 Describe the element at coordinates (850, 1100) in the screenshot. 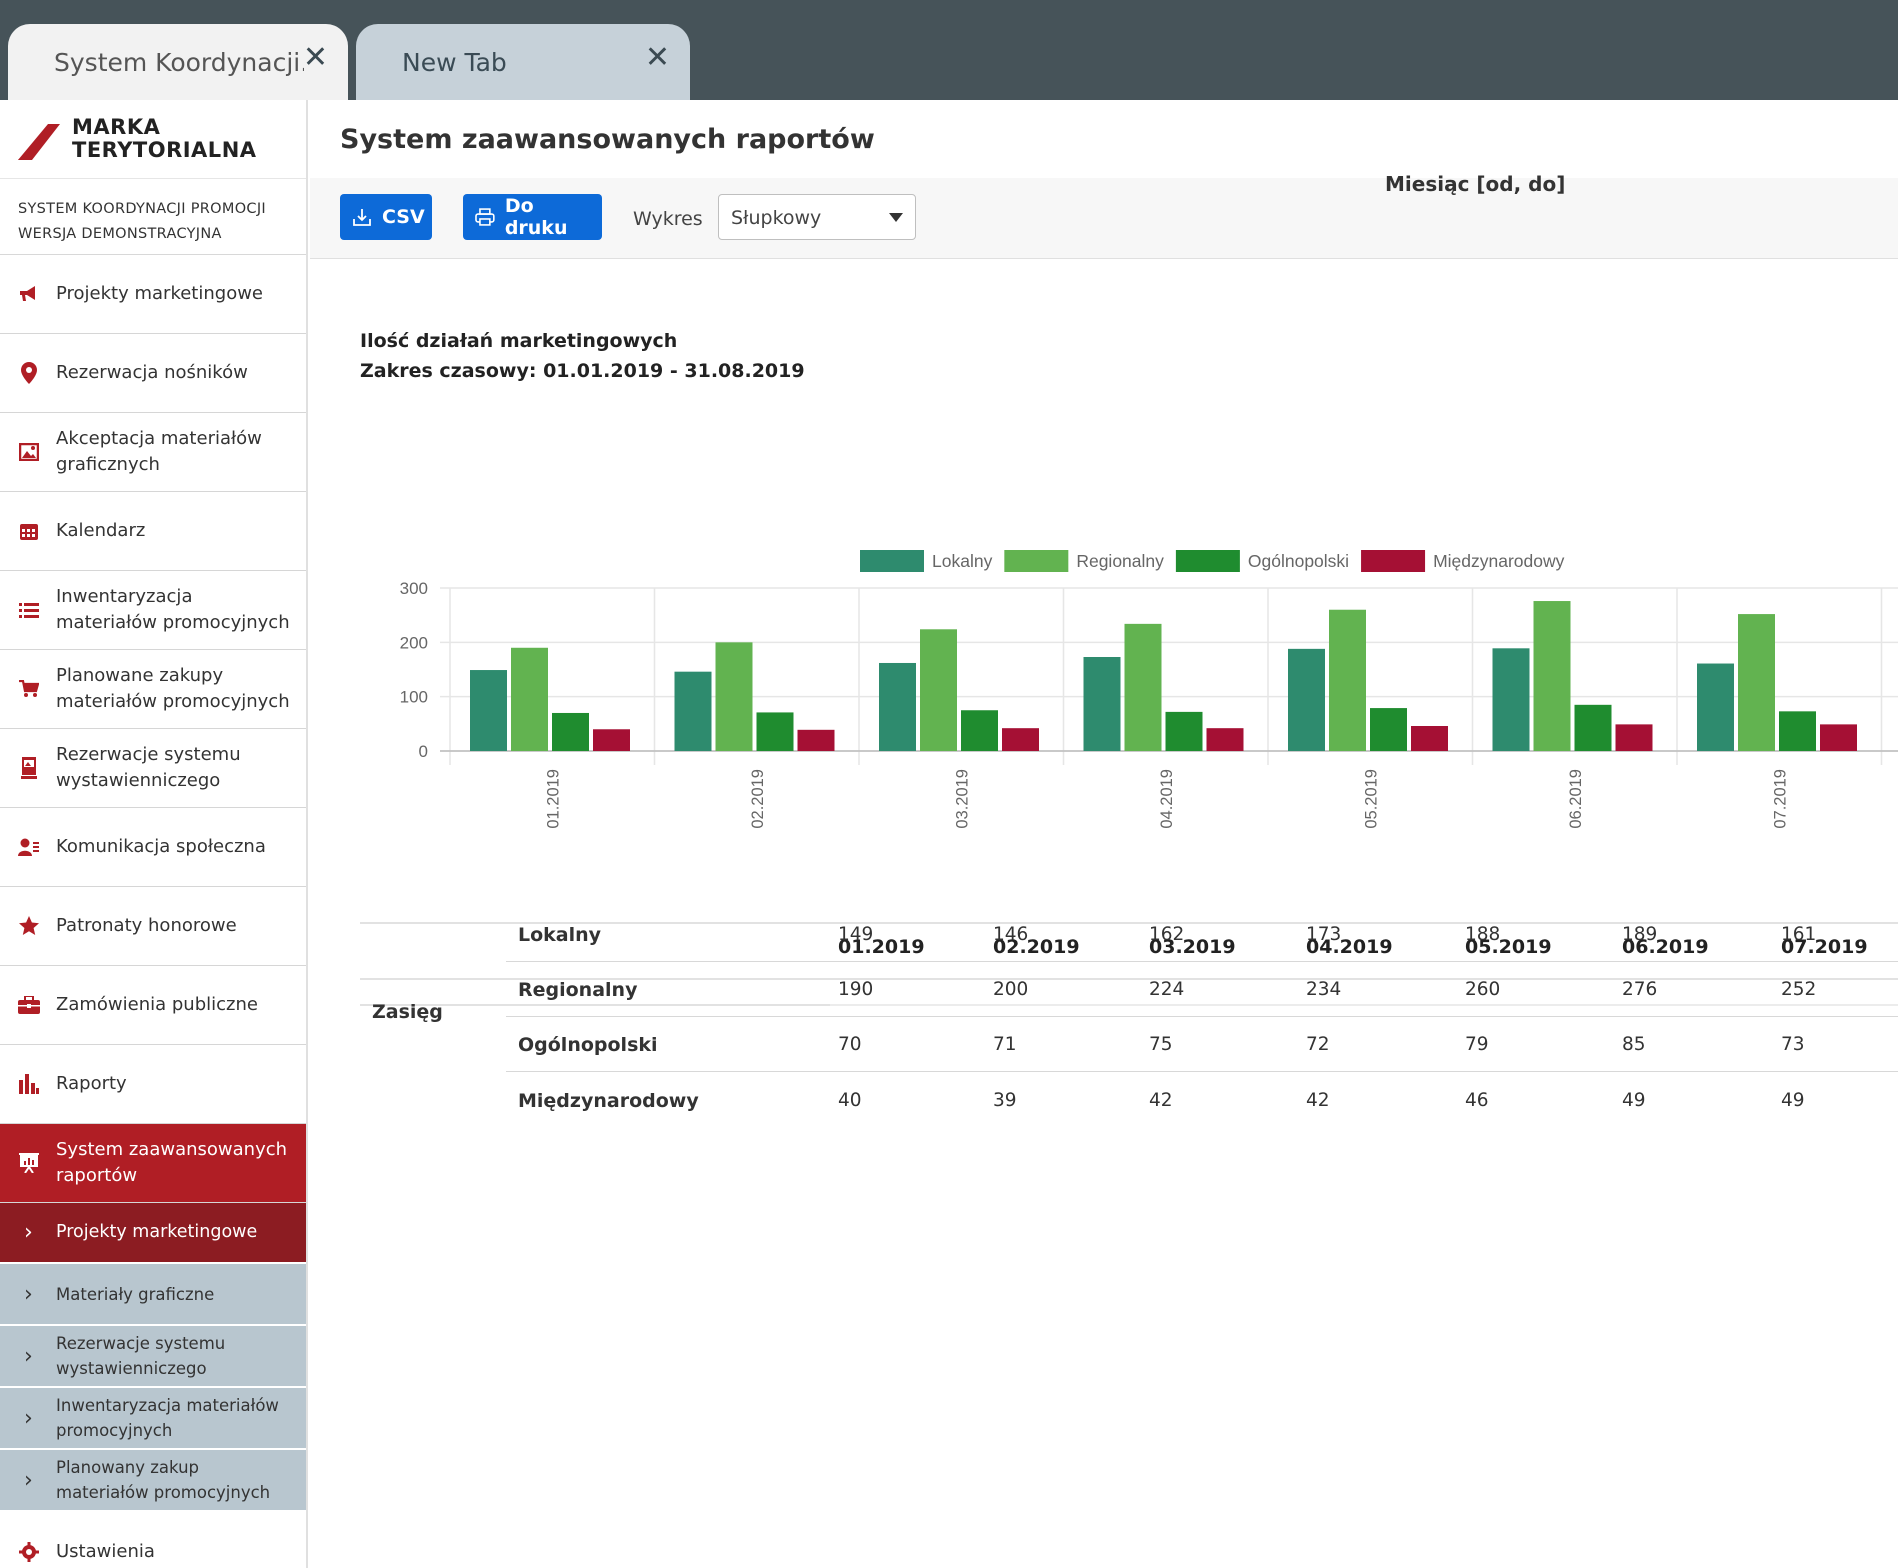

I see `table-cell: 40` at that location.